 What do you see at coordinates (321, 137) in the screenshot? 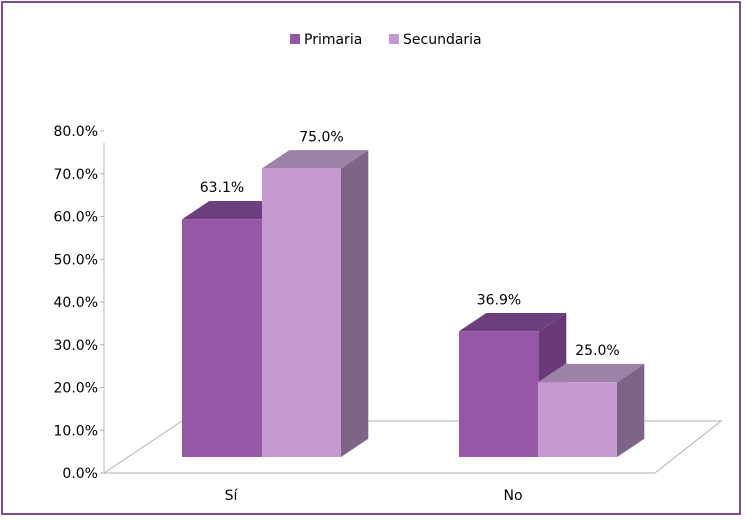
I see `data-label-secundaria-0: 75.0%` at bounding box center [321, 137].